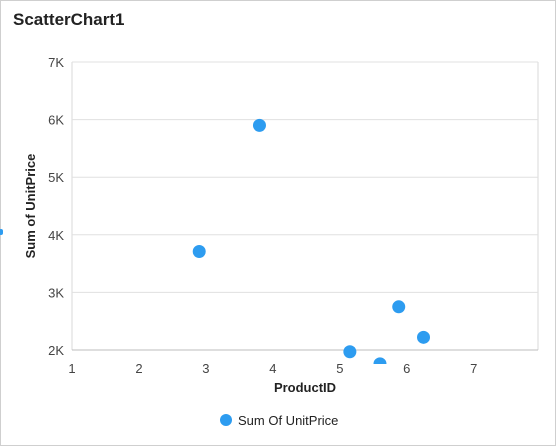 The width and height of the screenshot is (556, 446). I want to click on y-tick-label: 5K, so click(56, 177).